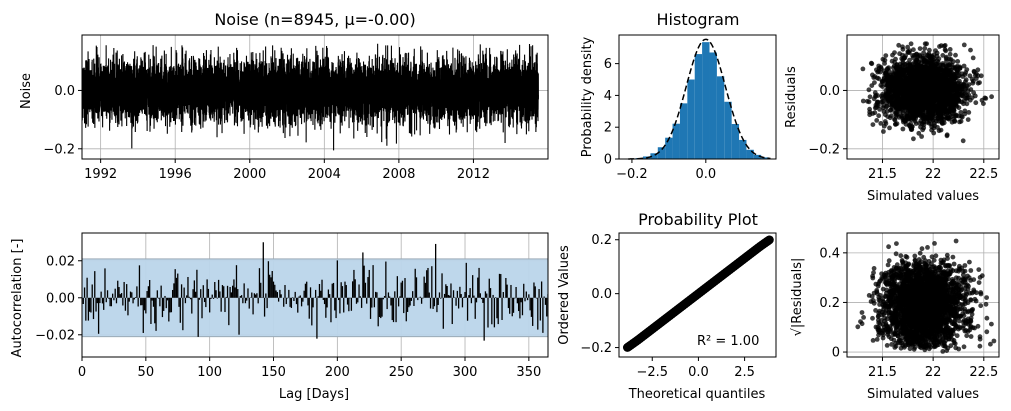  Describe the element at coordinates (398, 174) in the screenshot. I see `noise-xtick-label: 2008` at that location.